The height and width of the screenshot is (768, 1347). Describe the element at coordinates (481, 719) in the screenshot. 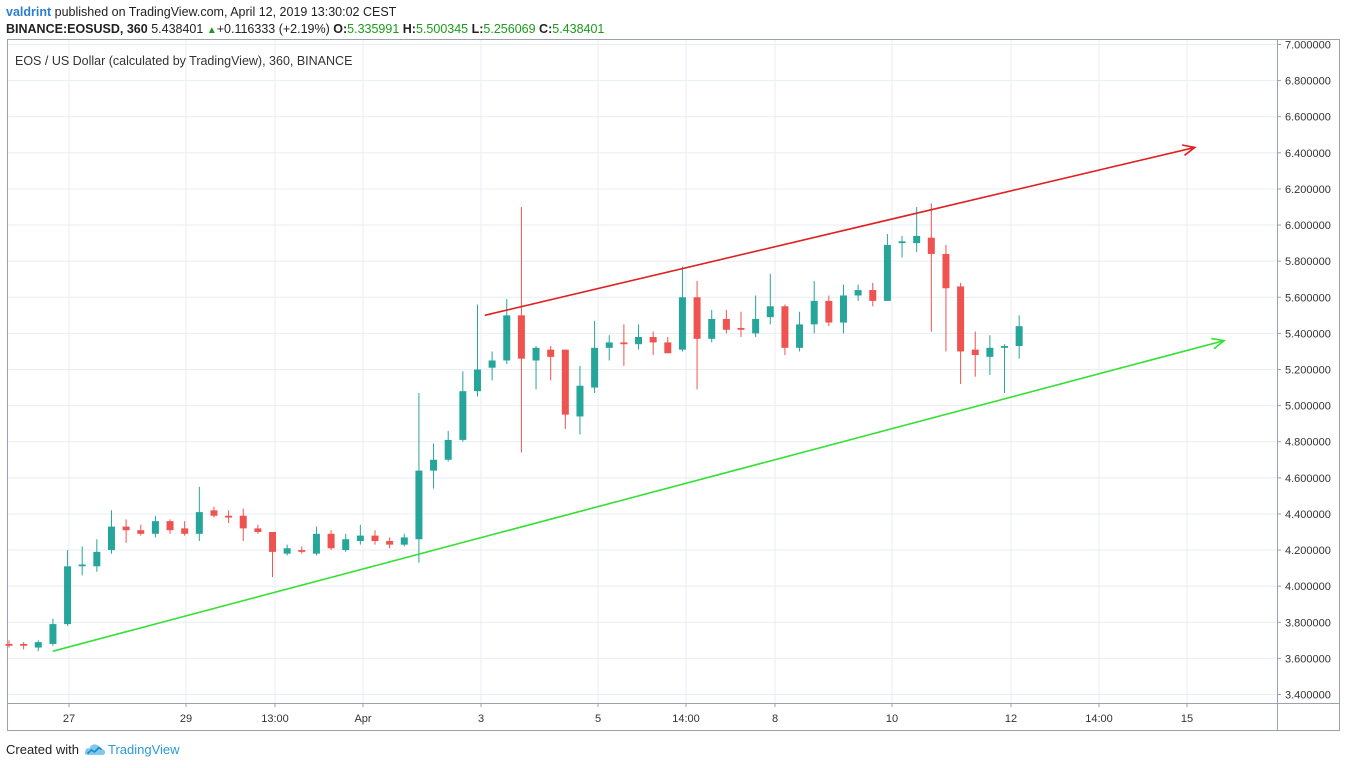

I see `x-tick-label: 3` at that location.